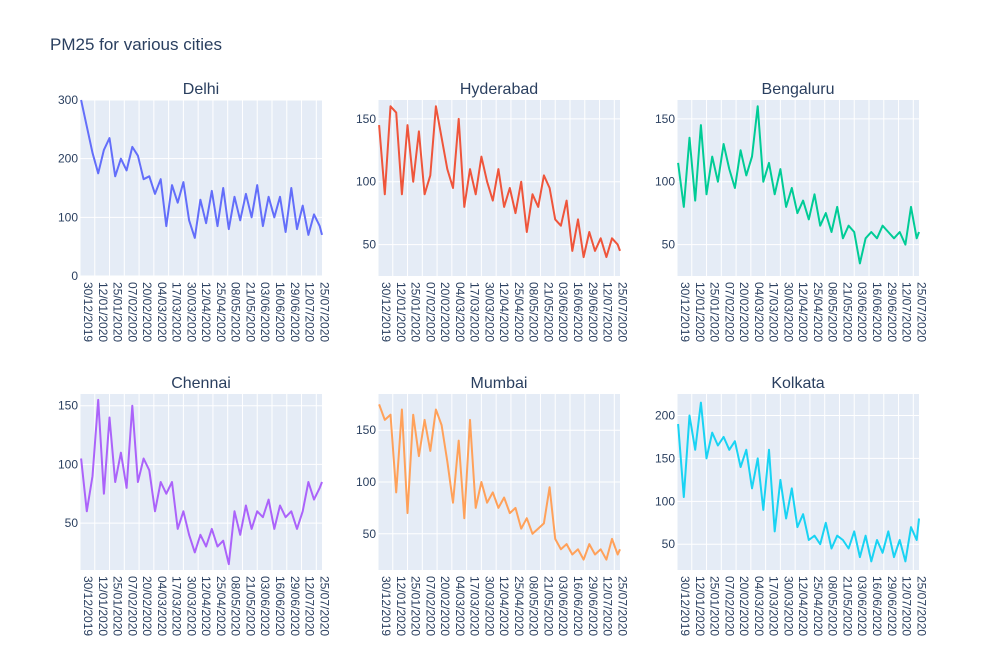  Describe the element at coordinates (68, 100) in the screenshot. I see `y-tick-label: 300` at that location.